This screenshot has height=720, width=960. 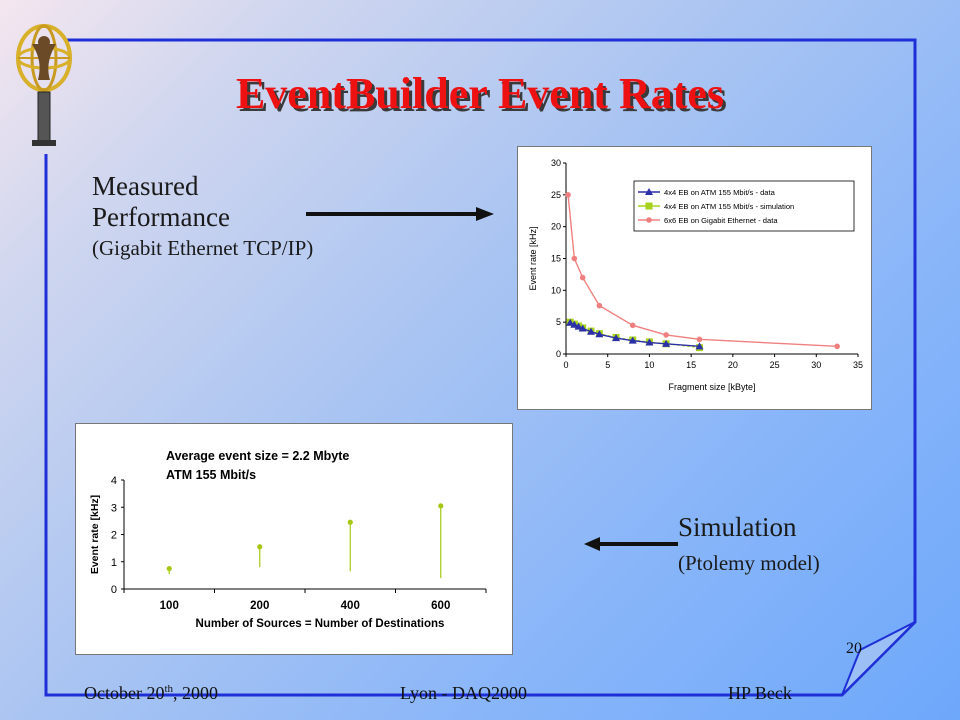 I want to click on legend-label: 6x6 EB on Gigabit Ethernet - data, so click(x=721, y=220).